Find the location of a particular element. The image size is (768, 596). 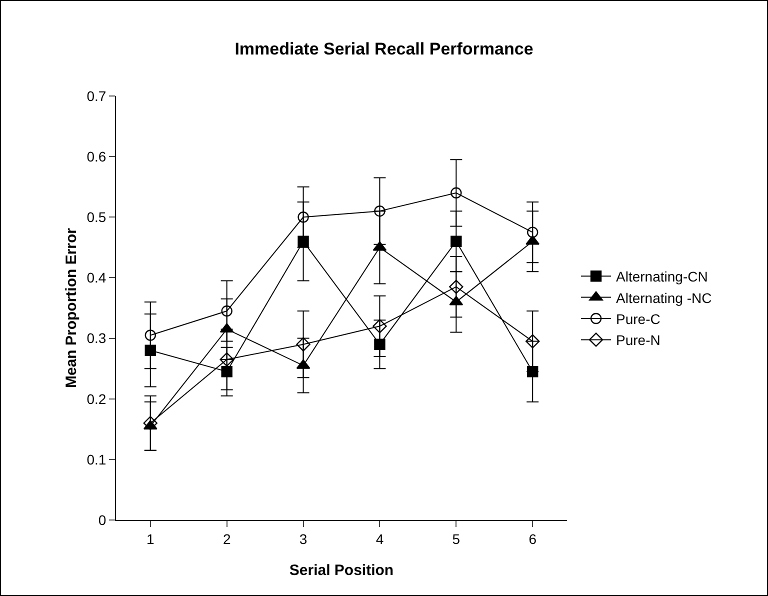

legend-label: Alternating -NC is located at coordinates (664, 298).